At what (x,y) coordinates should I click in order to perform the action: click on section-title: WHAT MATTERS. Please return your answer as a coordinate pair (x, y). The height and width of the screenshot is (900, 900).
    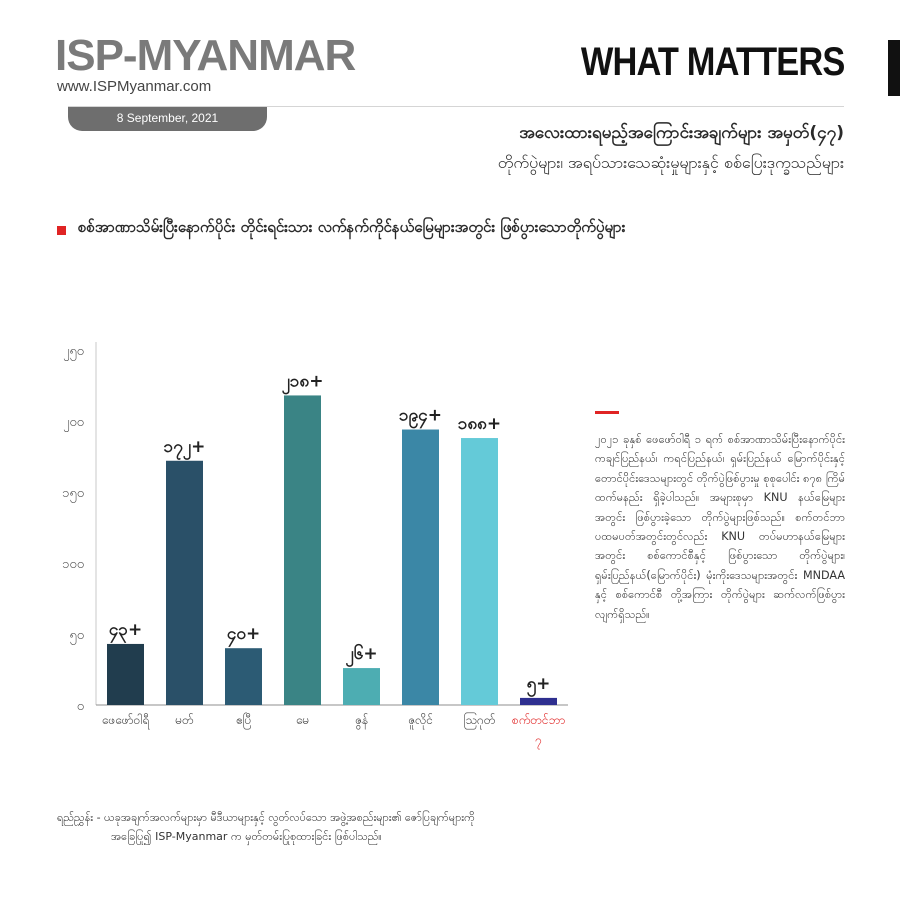
    Looking at the image, I should click on (712, 62).